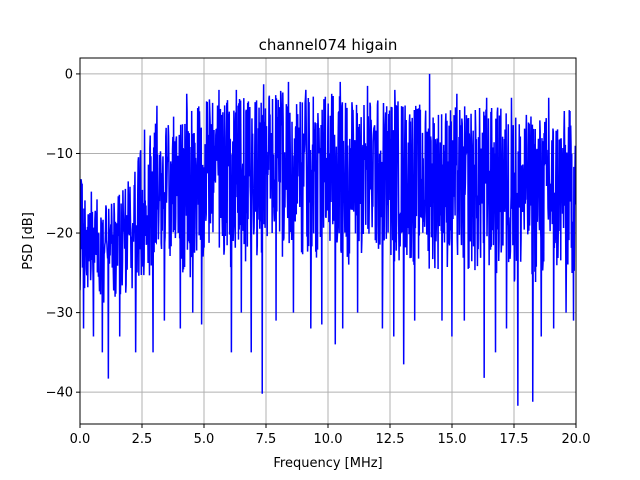 The height and width of the screenshot is (480, 640). Describe the element at coordinates (59, 393) in the screenshot. I see `y-tick-label: −40` at that location.